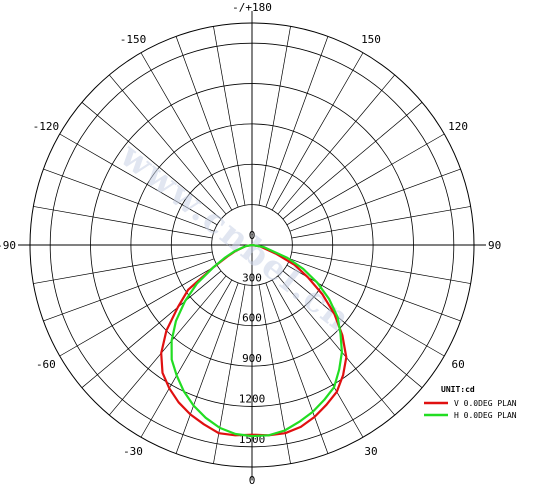 This screenshot has width=550, height=491. What do you see at coordinates (371, 39) in the screenshot?
I see `angle-label: 150` at bounding box center [371, 39].